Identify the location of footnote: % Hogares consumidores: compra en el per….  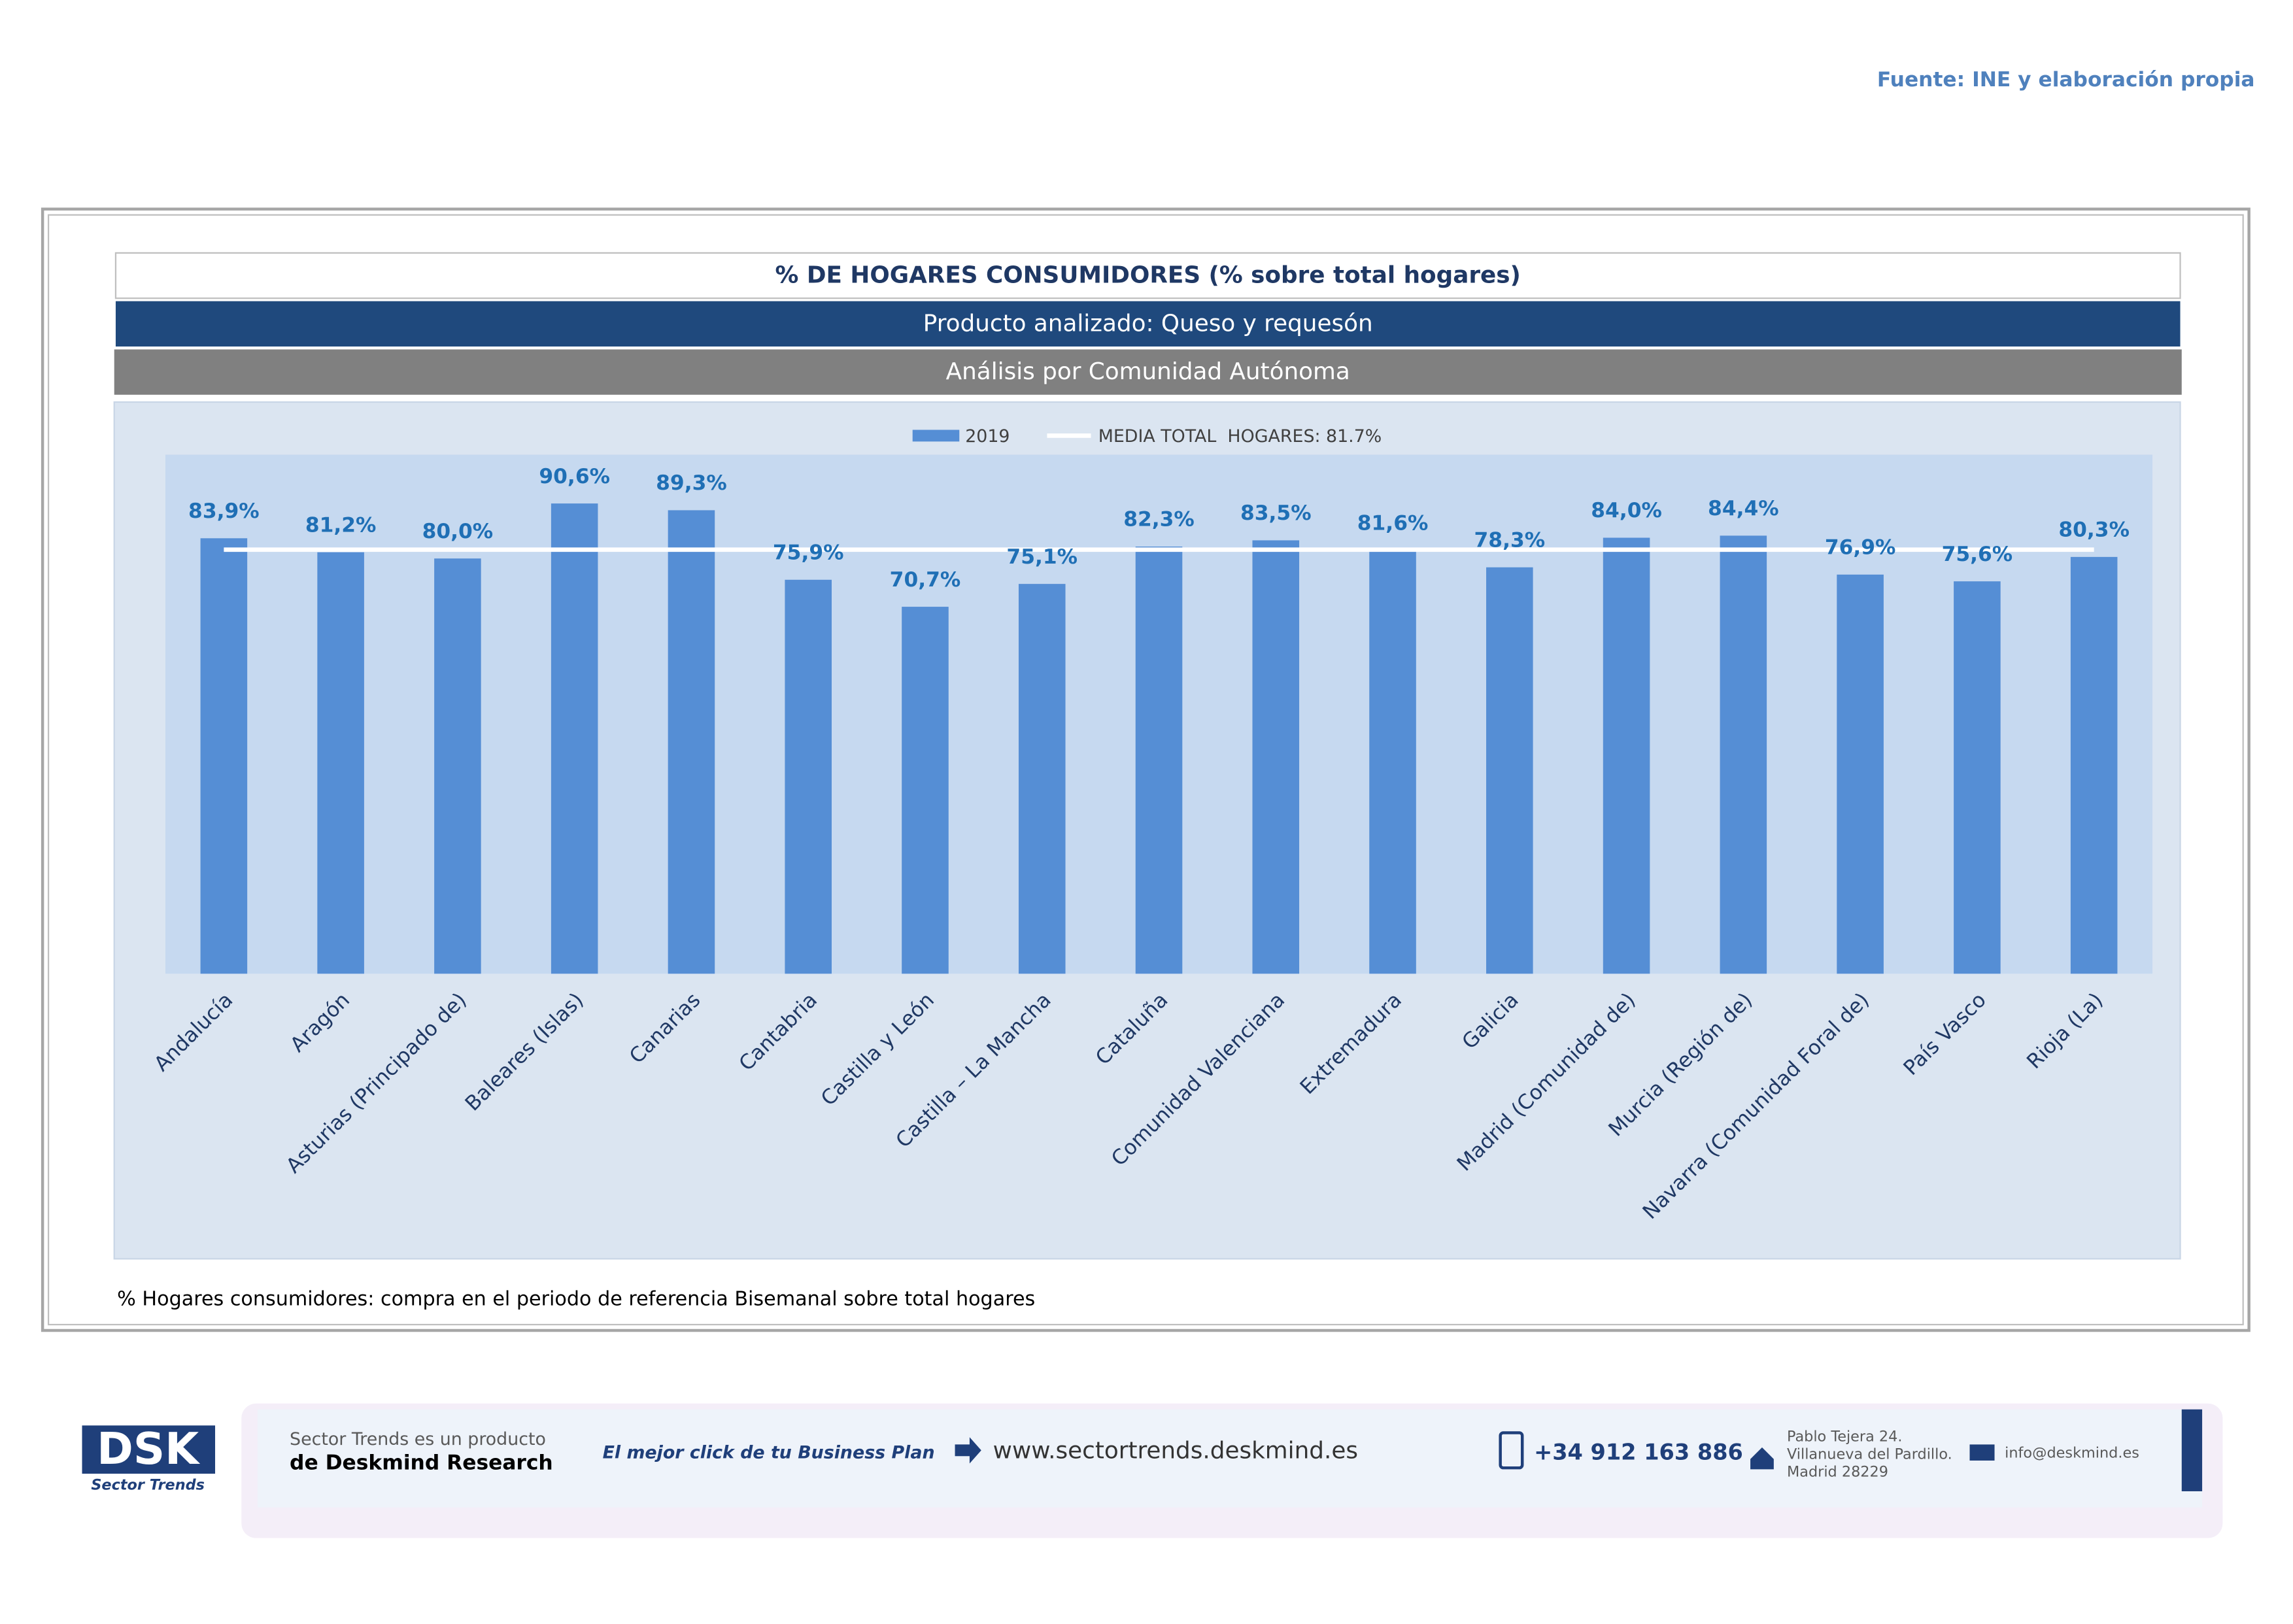
(576, 1299).